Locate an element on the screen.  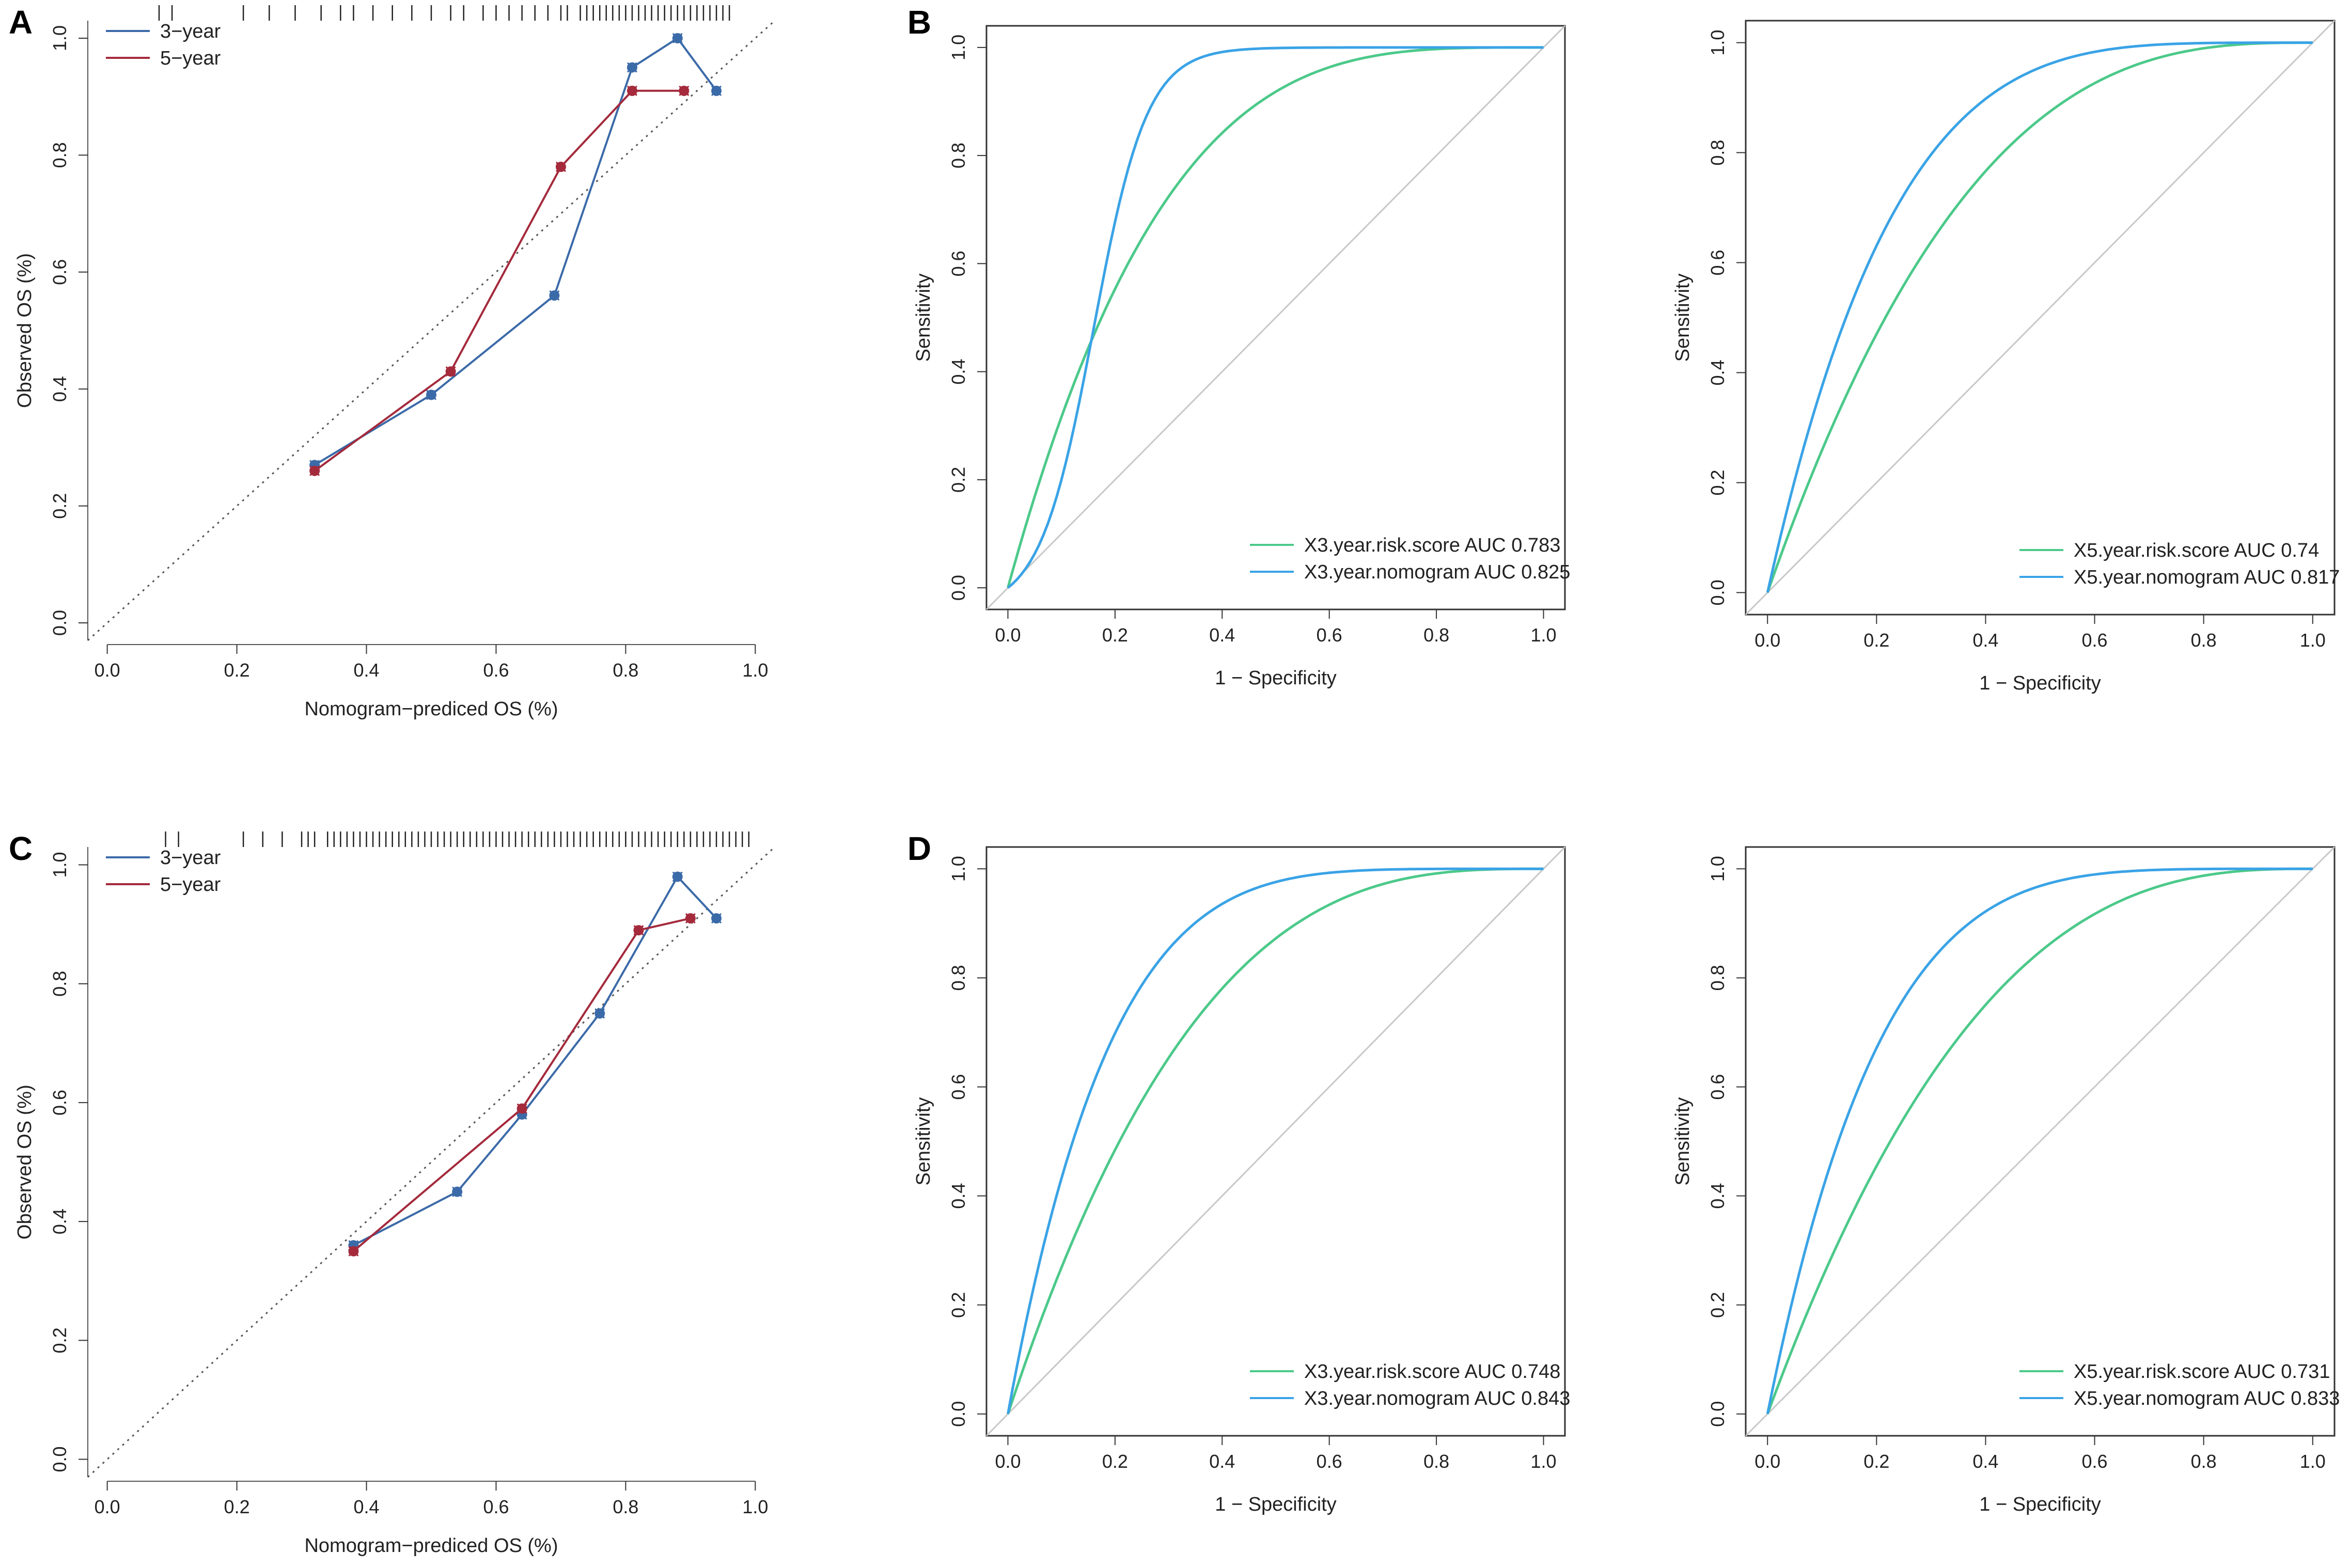
roc-curve-x5-year-nomogram is located at coordinates (2040, 1141).